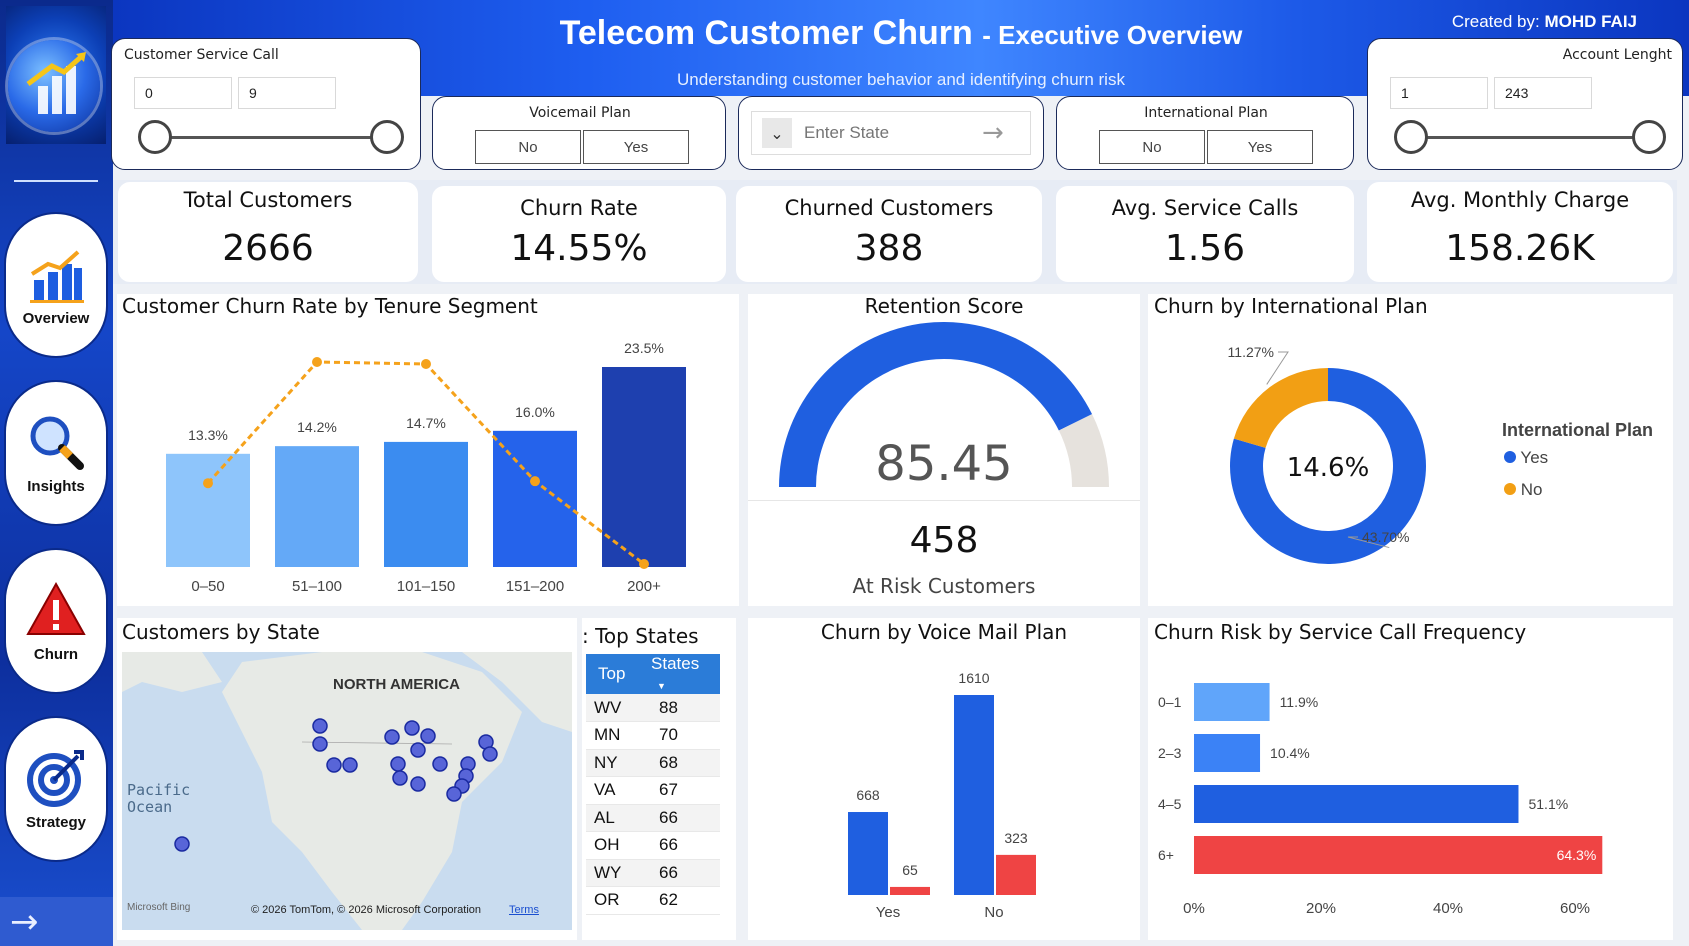 This screenshot has height=946, width=1689. Describe the element at coordinates (1083, 450) in the screenshot. I see `gauge-remaining` at that location.